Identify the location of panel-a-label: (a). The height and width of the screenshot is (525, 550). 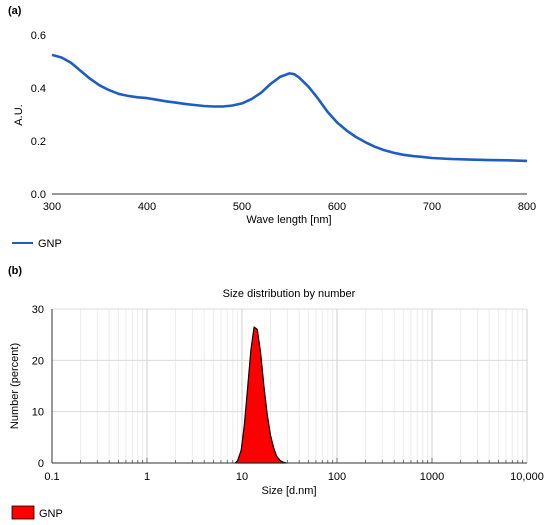
(15, 11).